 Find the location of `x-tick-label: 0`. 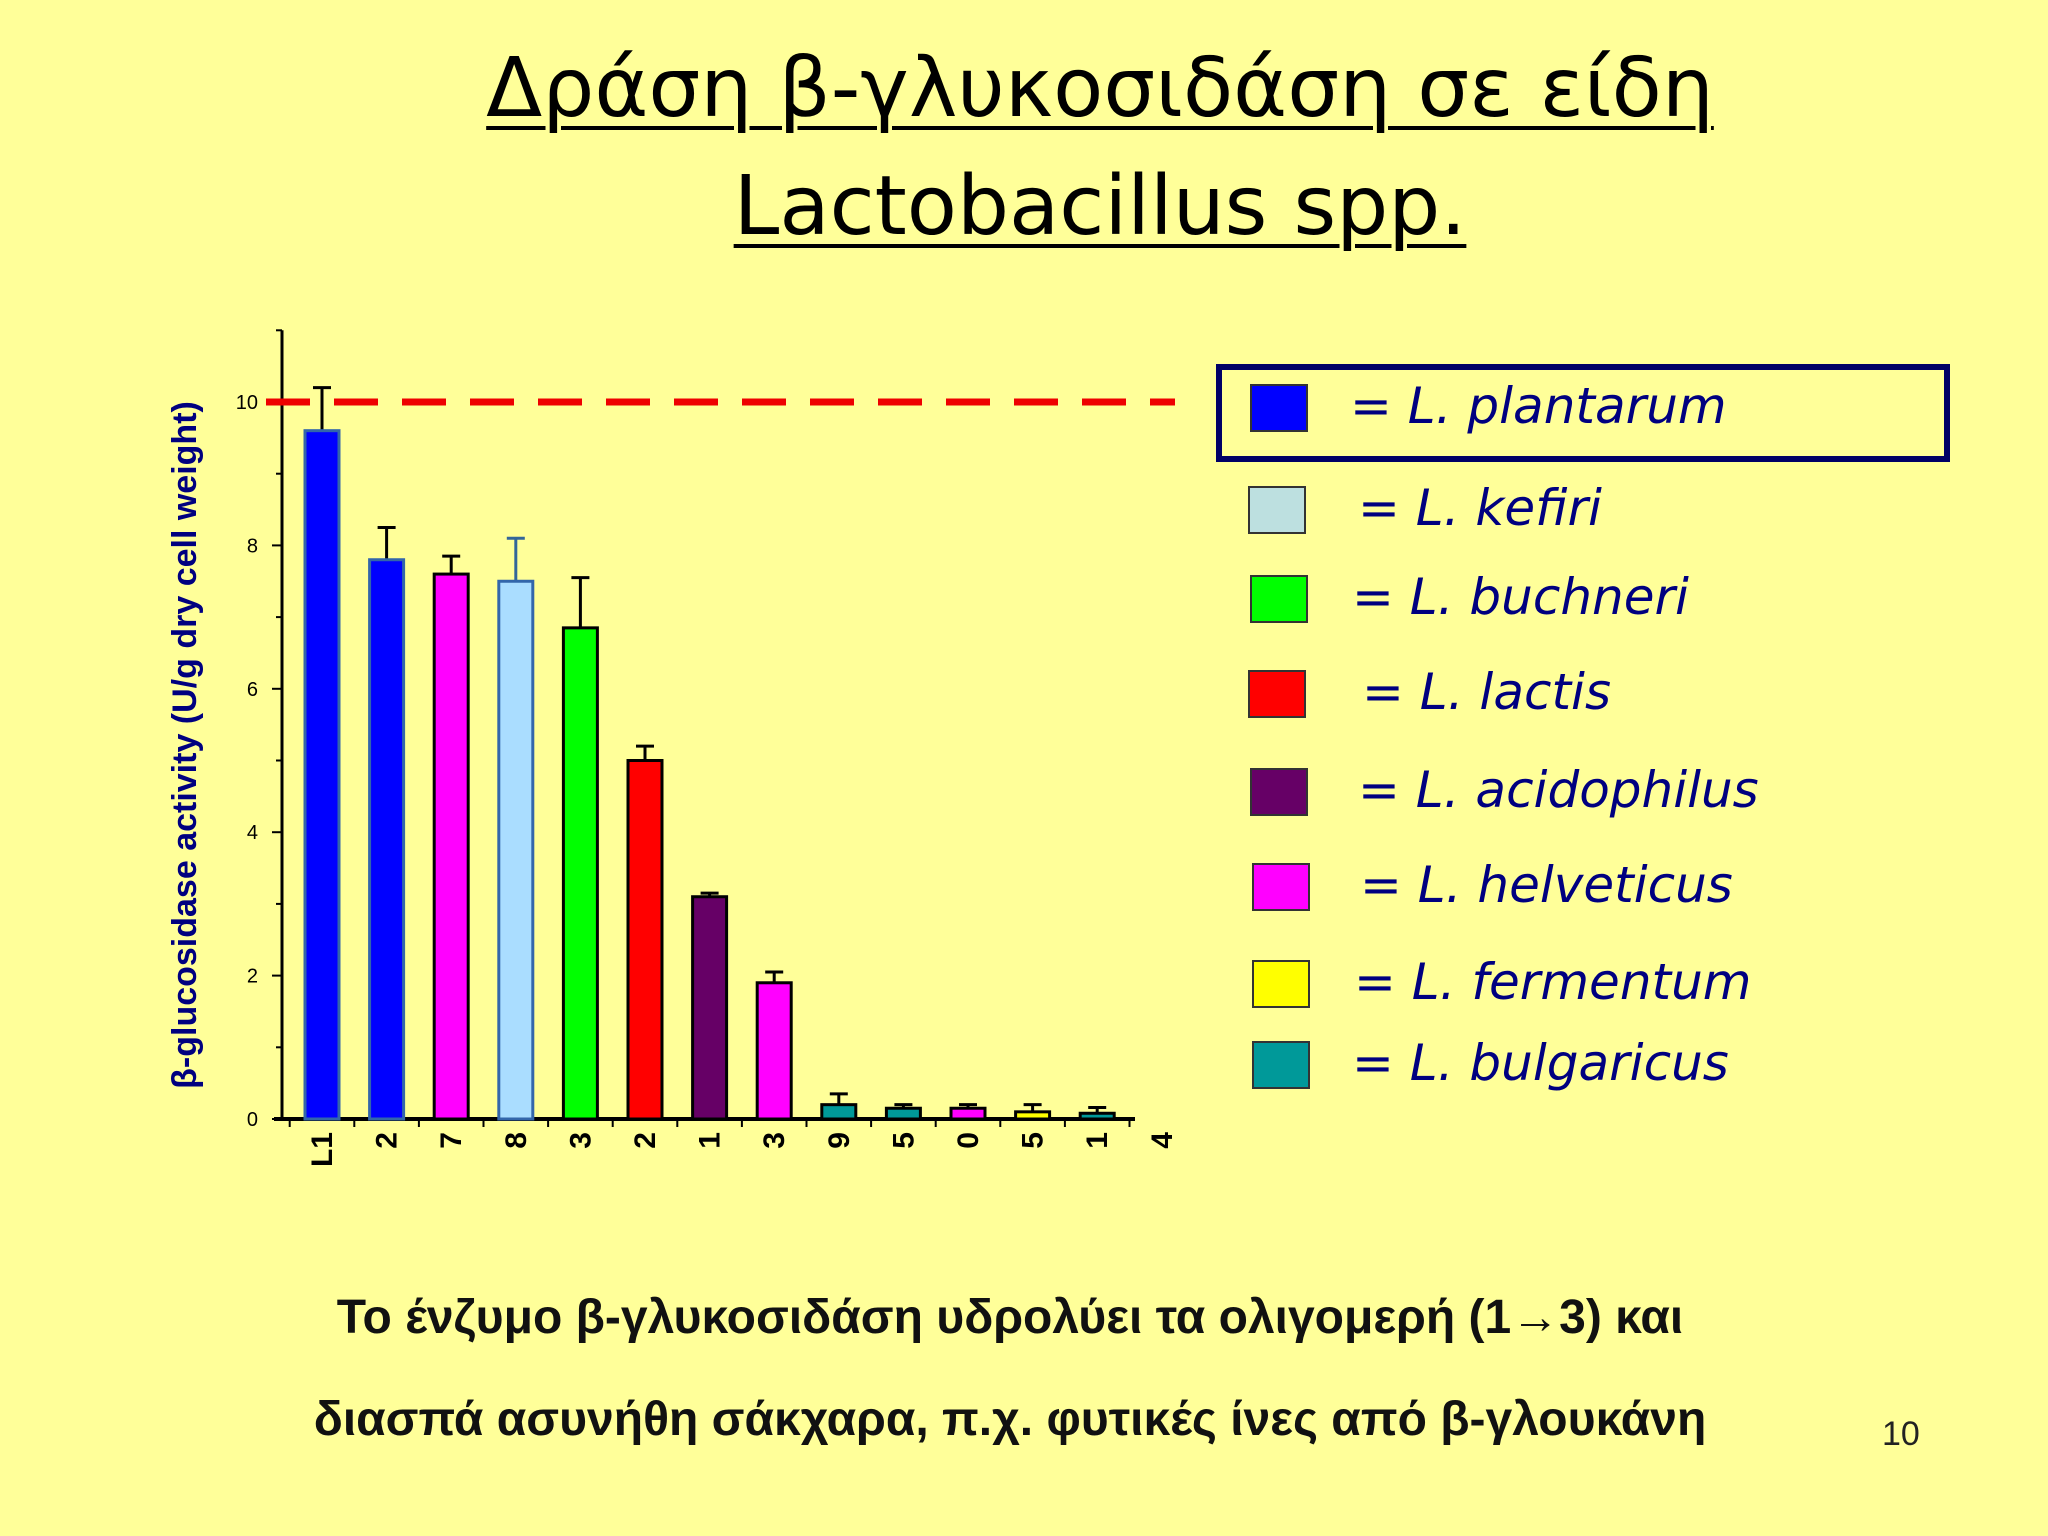

x-tick-label: 0 is located at coordinates (968, 1140).